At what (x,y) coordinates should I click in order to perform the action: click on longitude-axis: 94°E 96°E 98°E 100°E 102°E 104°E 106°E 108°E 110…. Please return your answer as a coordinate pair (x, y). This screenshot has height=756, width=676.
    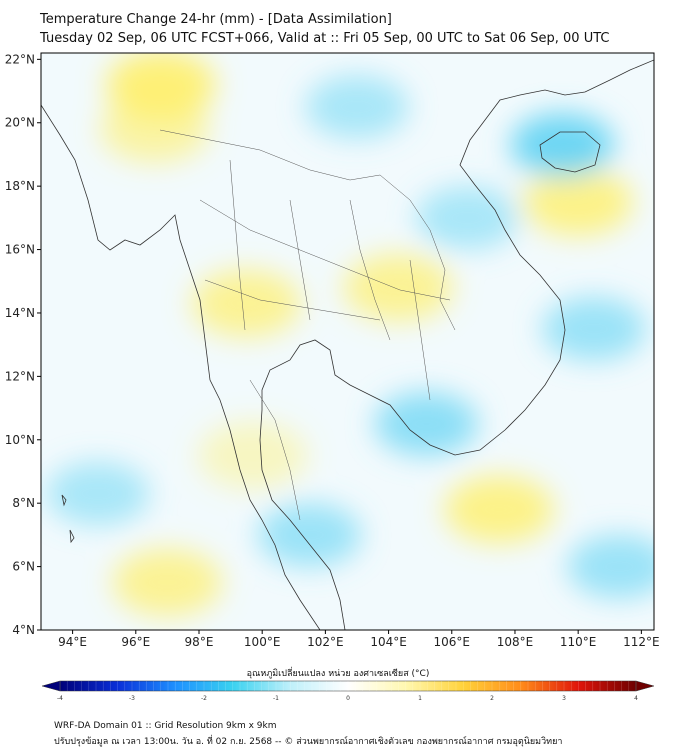
    Looking at the image, I should click on (359, 639).